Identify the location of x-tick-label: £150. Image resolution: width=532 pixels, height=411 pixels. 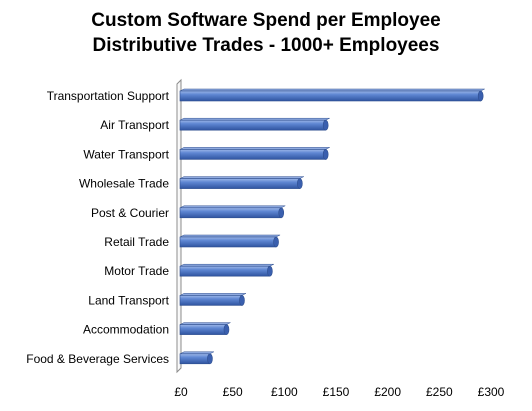
(336, 392).